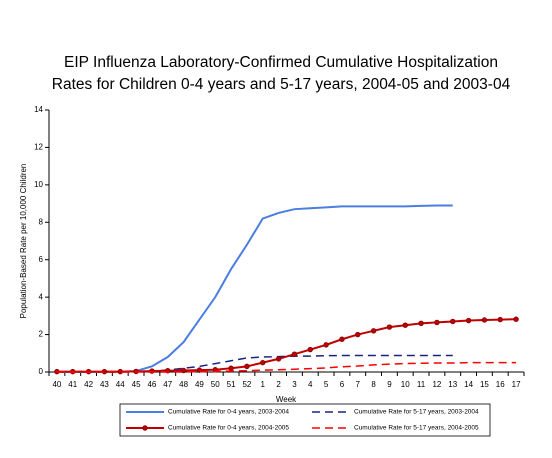 The width and height of the screenshot is (552, 458). What do you see at coordinates (263, 384) in the screenshot?
I see `x-tick-label: 1` at bounding box center [263, 384].